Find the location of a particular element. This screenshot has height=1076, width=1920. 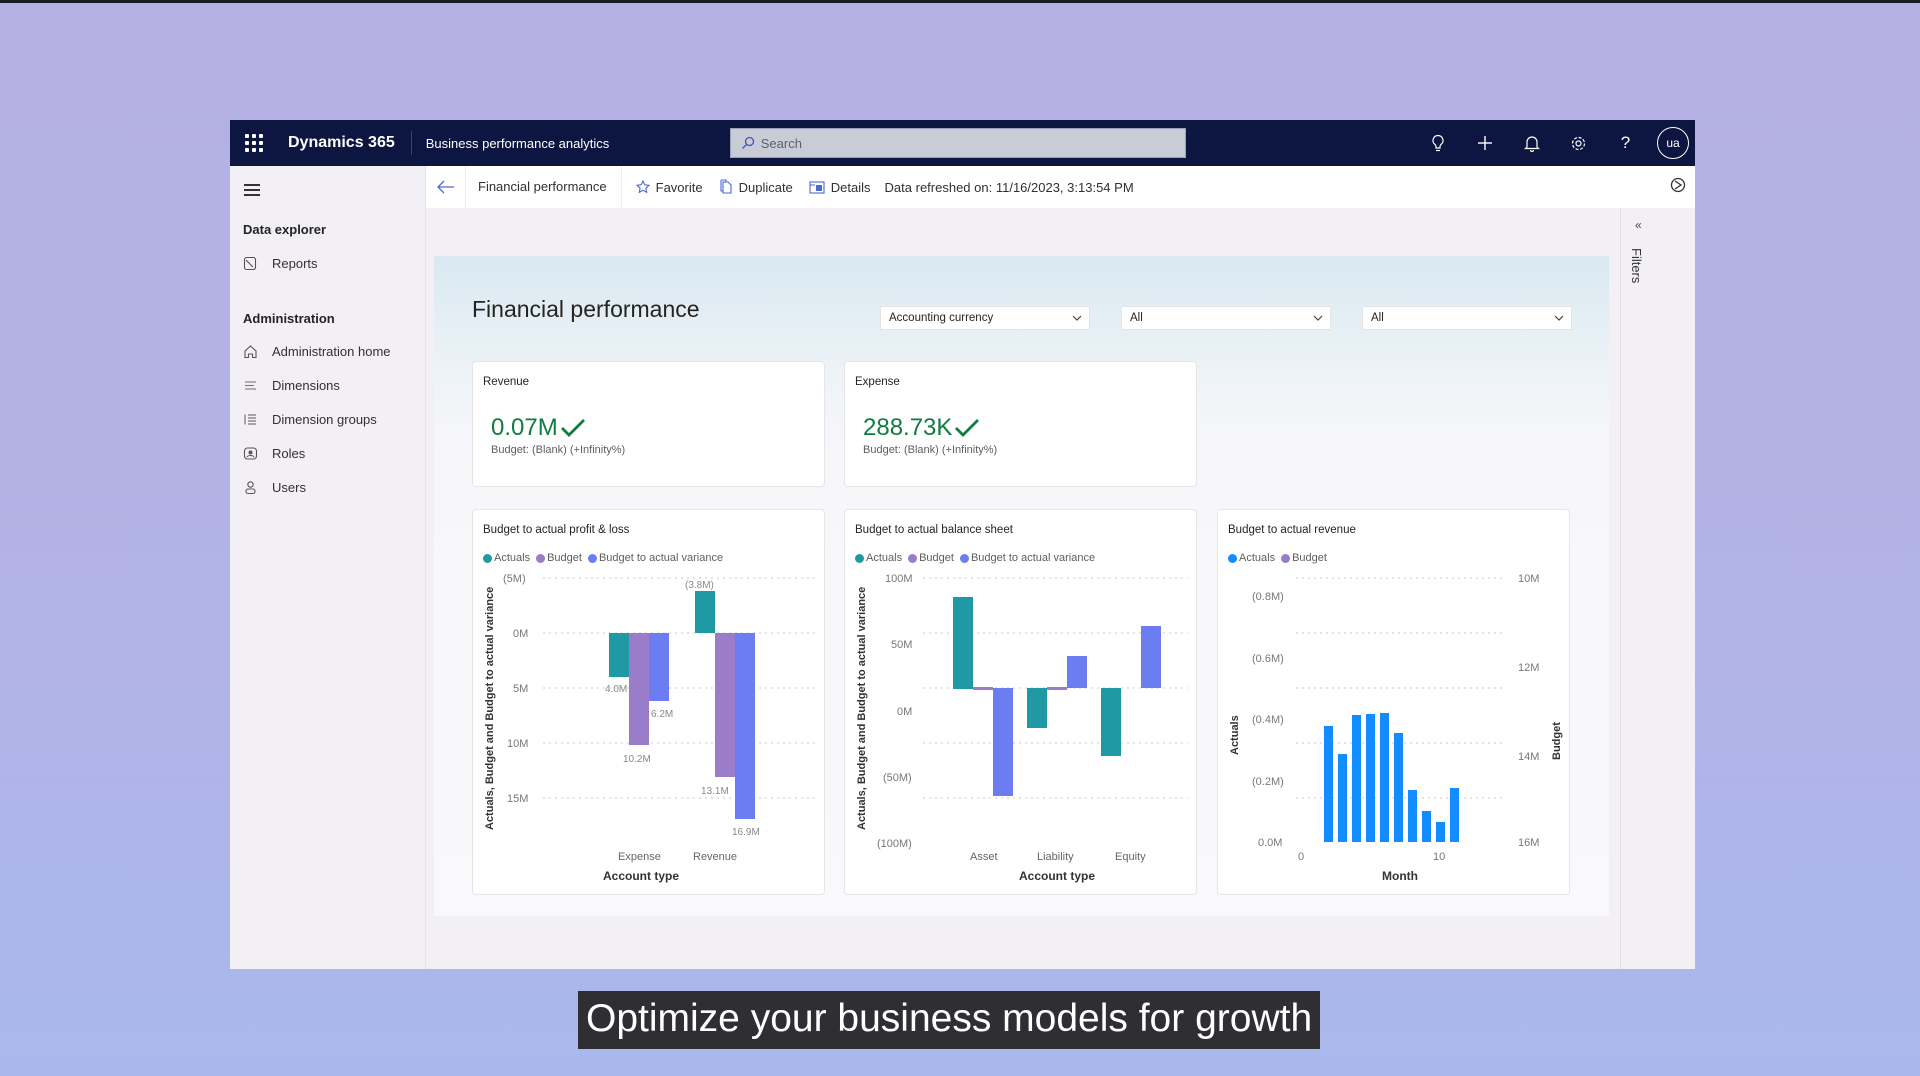

settings-button is located at coordinates (1578, 143).